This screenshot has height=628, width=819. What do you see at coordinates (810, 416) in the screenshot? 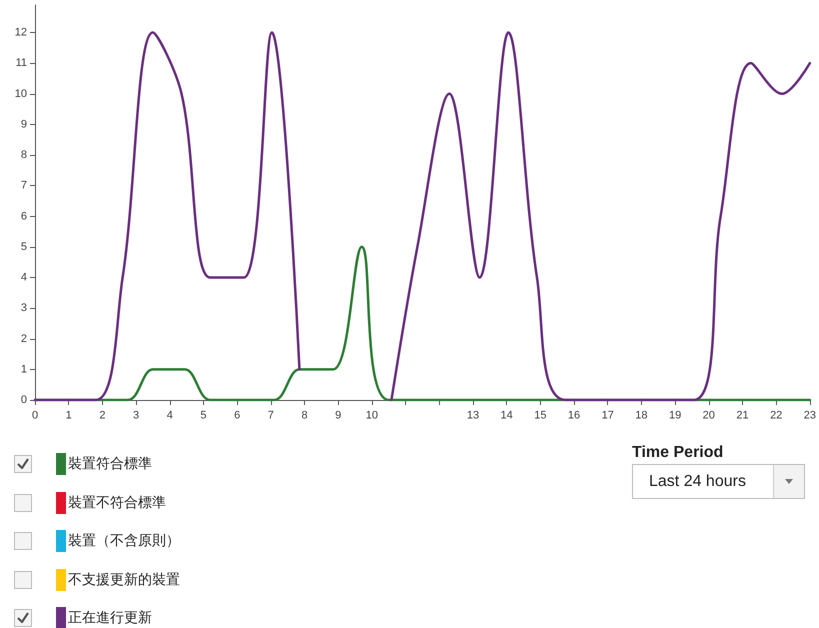
I see `x-tick-label: 23` at bounding box center [810, 416].